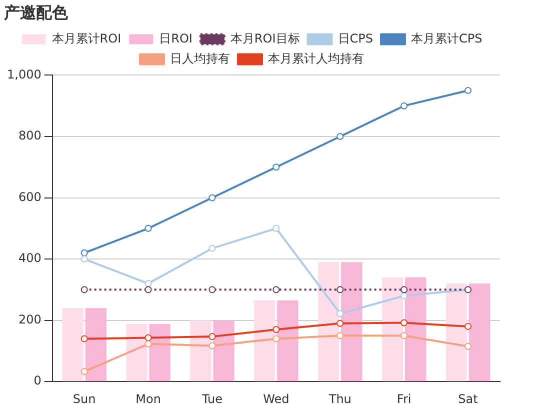  I want to click on y-tick-label: 0, so click(38, 381).